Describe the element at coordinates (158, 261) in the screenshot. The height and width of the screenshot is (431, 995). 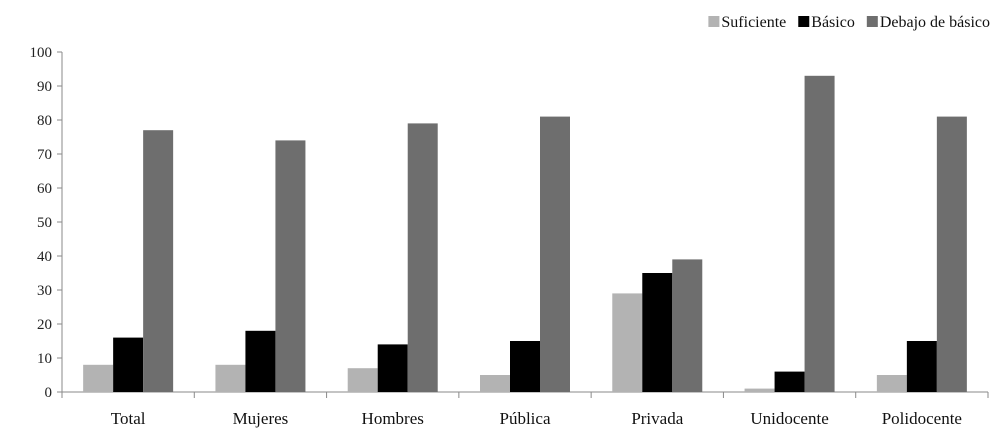
I see `bar-debajo-de-b-sico-total` at that location.